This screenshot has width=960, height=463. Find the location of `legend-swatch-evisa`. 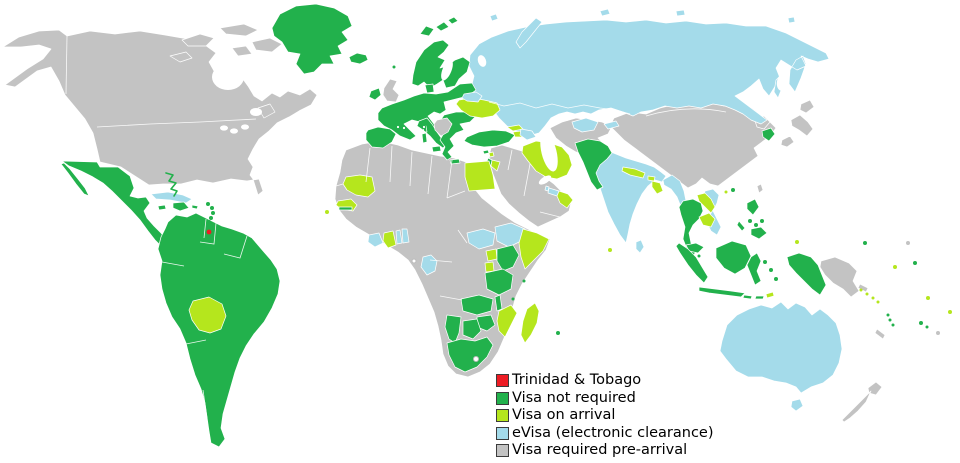

legend-swatch-evisa is located at coordinates (502, 433).